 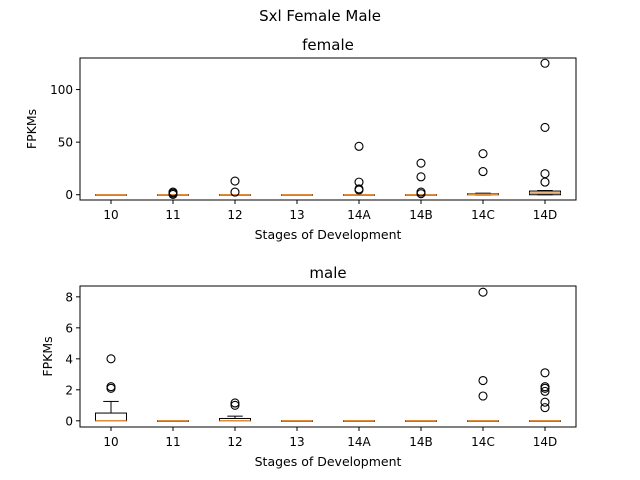 I want to click on y-tick-label: 6, so click(x=69, y=328).